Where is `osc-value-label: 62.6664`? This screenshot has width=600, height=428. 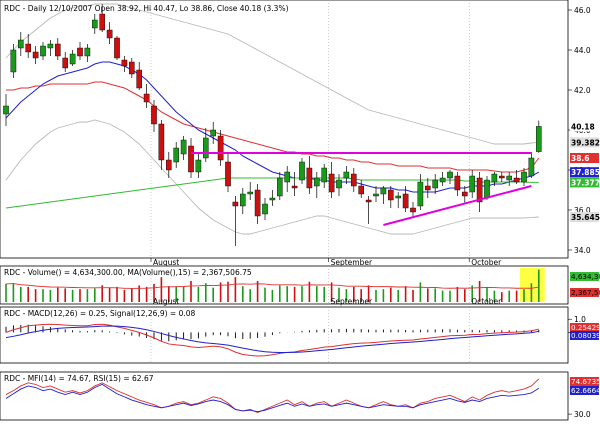
osc-value-label: 62.6664 is located at coordinates (585, 390).